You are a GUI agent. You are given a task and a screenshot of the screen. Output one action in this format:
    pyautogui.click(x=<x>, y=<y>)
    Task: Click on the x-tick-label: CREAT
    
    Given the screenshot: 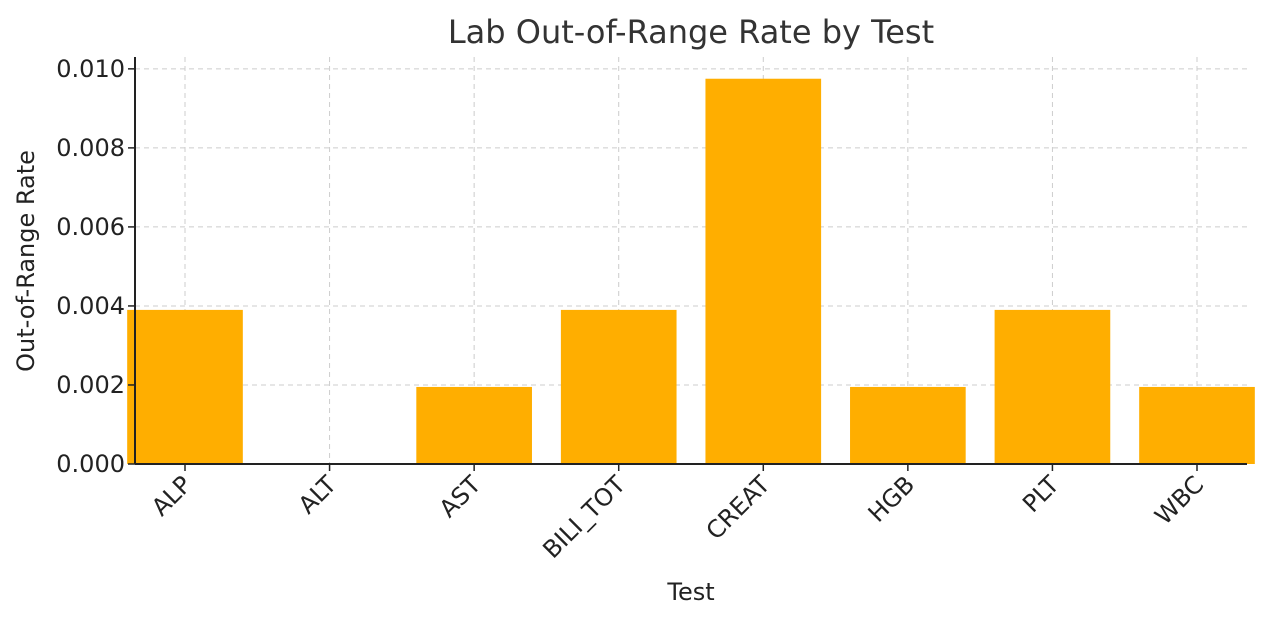 What is the action you would take?
    pyautogui.click(x=738, y=507)
    